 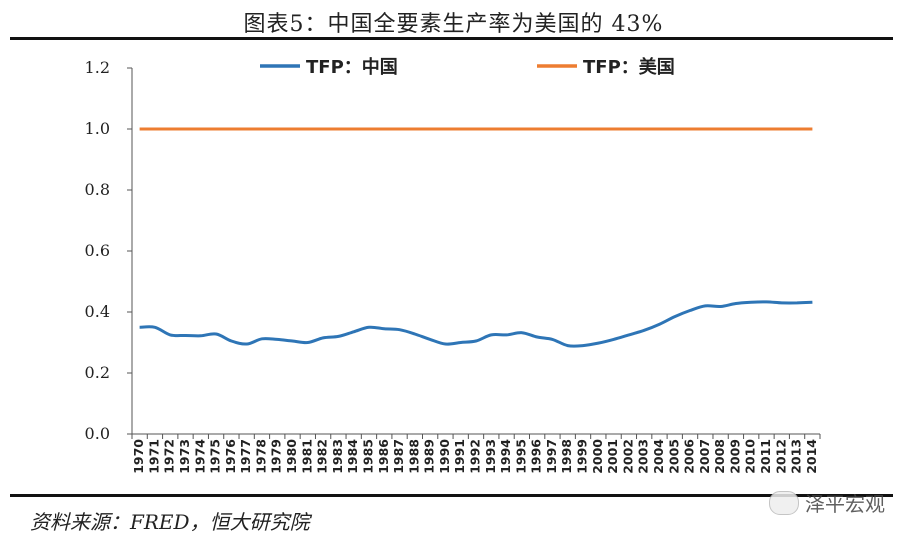 I want to click on x-tick-label: 2006, so click(x=689, y=456).